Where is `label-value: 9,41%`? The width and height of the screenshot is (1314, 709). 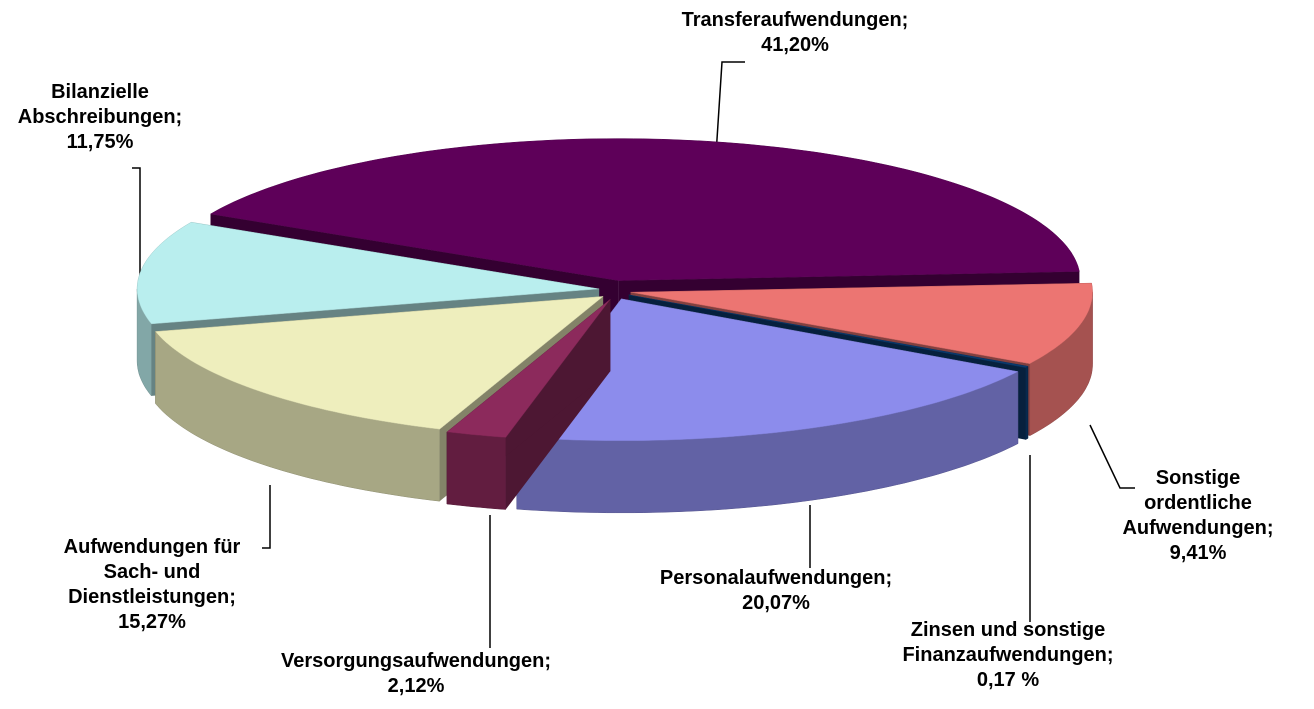 label-value: 9,41% is located at coordinates (1198, 553).